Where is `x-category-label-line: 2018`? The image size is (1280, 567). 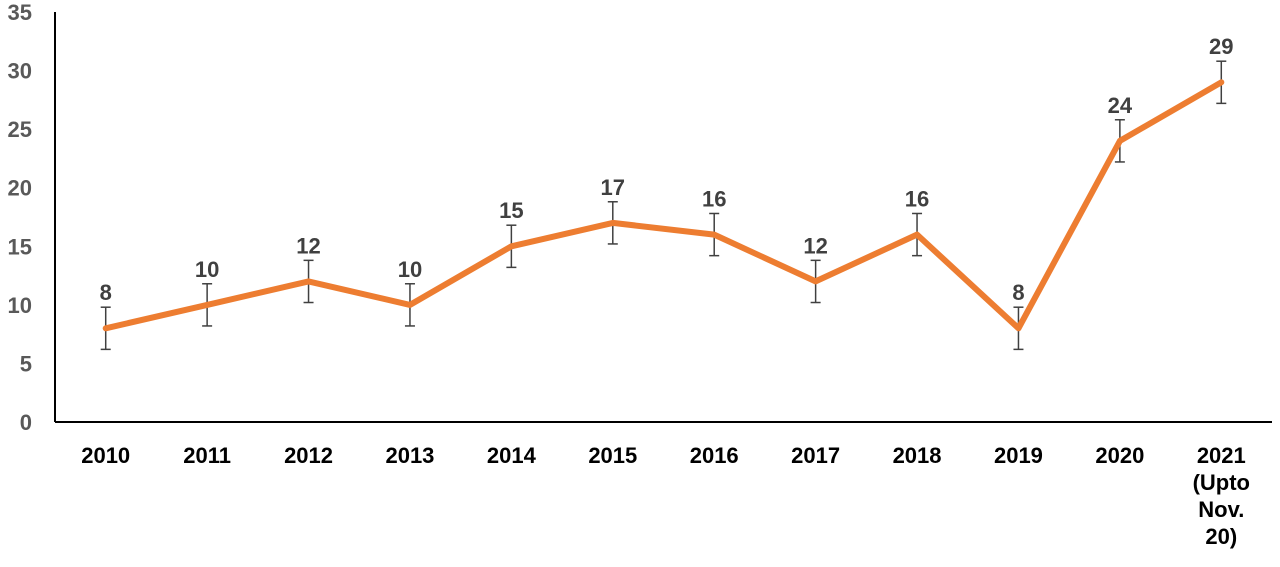
x-category-label-line: 2018 is located at coordinates (917, 455).